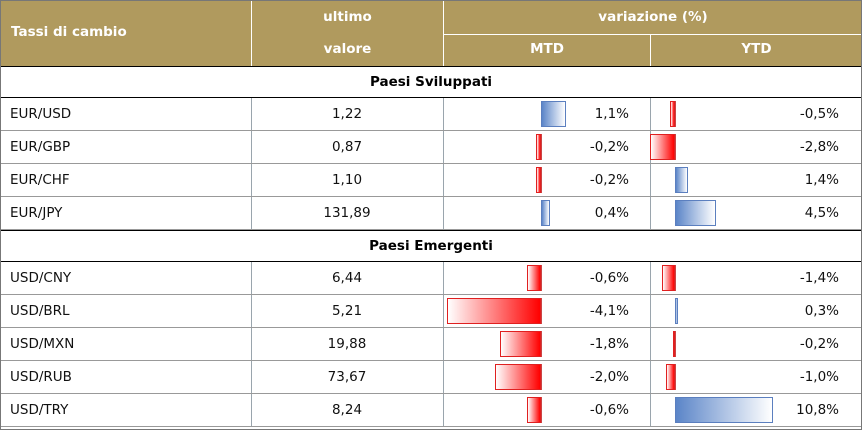 This screenshot has width=863, height=431. What do you see at coordinates (431, 377) in the screenshot?
I see `table-row: USD/RUB 73,67 -2,0% -1,0%` at bounding box center [431, 377].